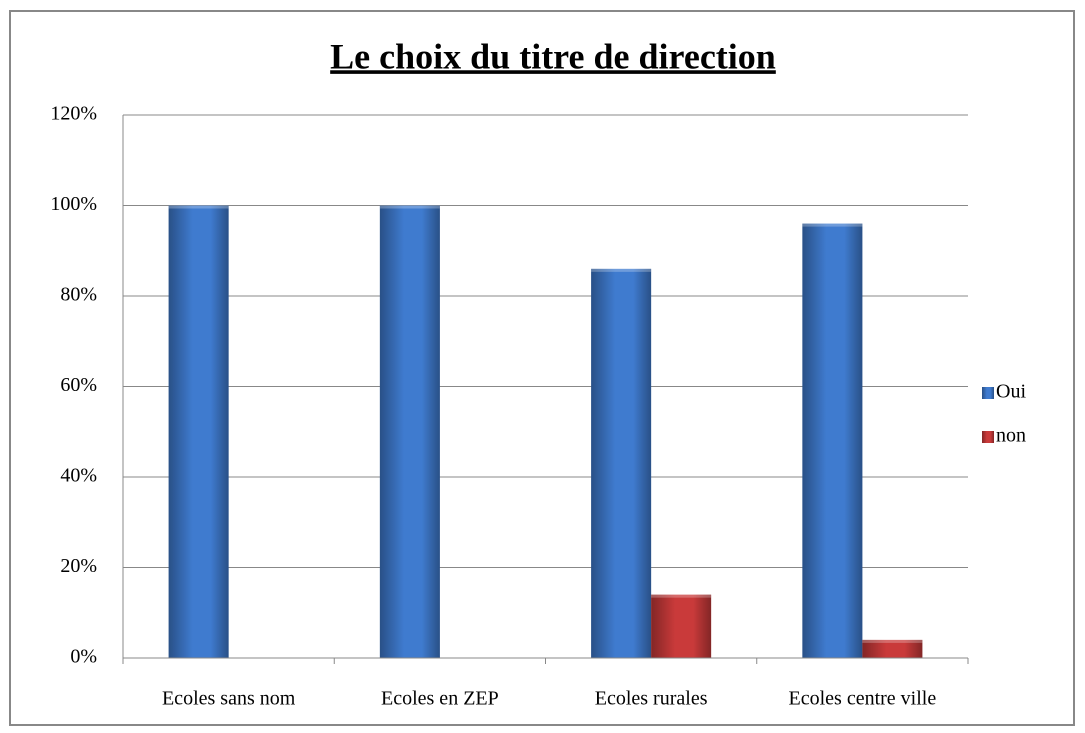 This screenshot has width=1085, height=733. I want to click on legend-label: Oui, so click(1011, 392).